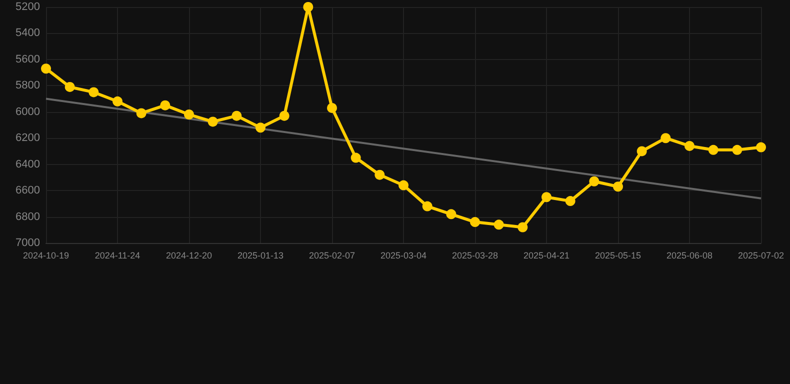 This screenshot has width=790, height=384. Describe the element at coordinates (28, 112) in the screenshot. I see `y-tick-label: 6000` at that location.